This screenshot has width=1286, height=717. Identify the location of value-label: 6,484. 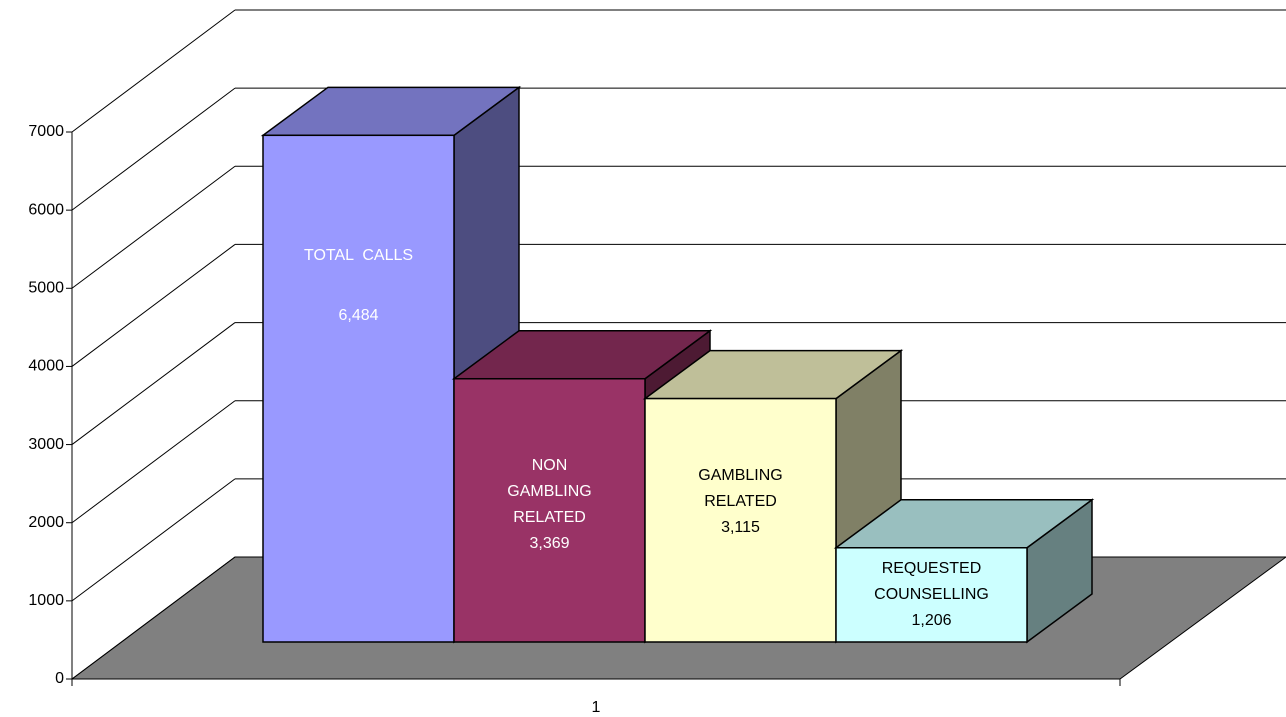
(358, 315).